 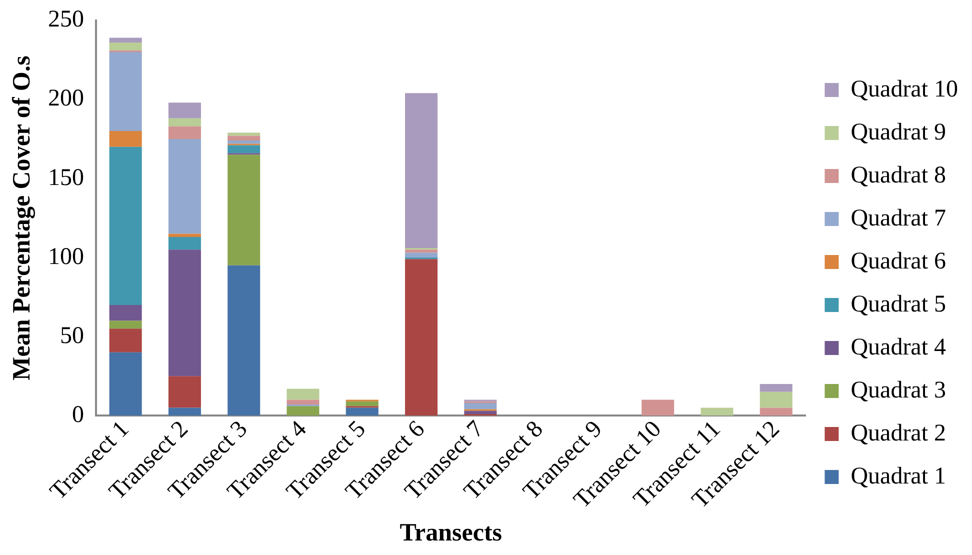 I want to click on legend-label: Quadrat 9, so click(x=898, y=132).